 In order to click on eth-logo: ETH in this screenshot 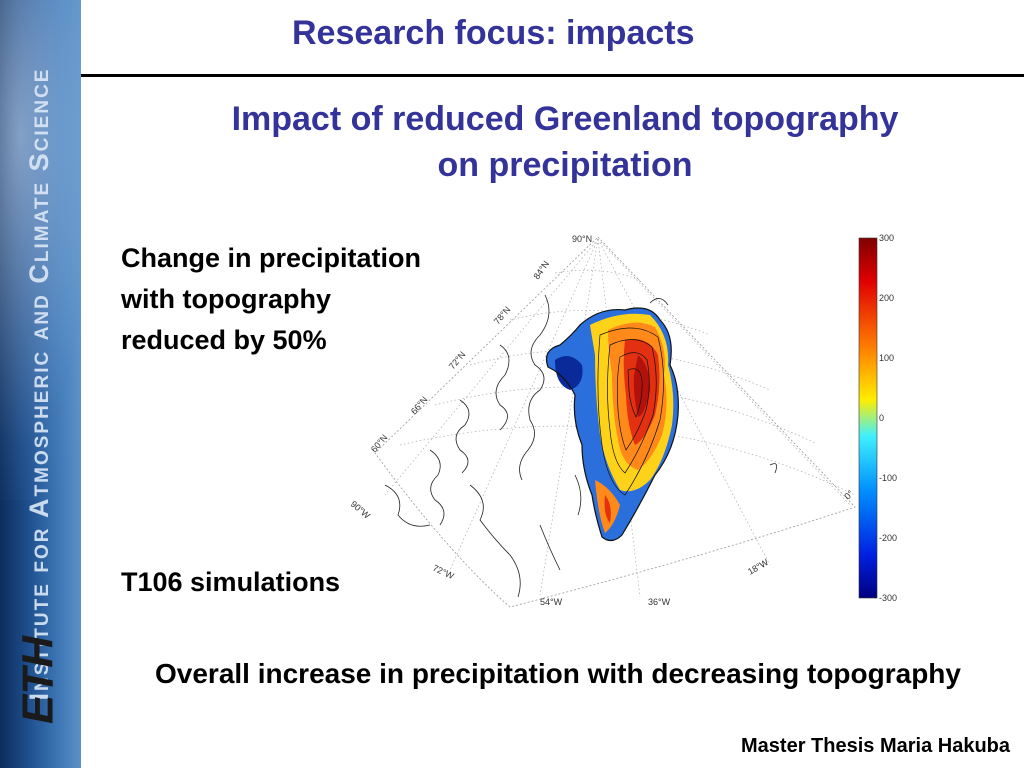, I will do `click(38, 679)`.